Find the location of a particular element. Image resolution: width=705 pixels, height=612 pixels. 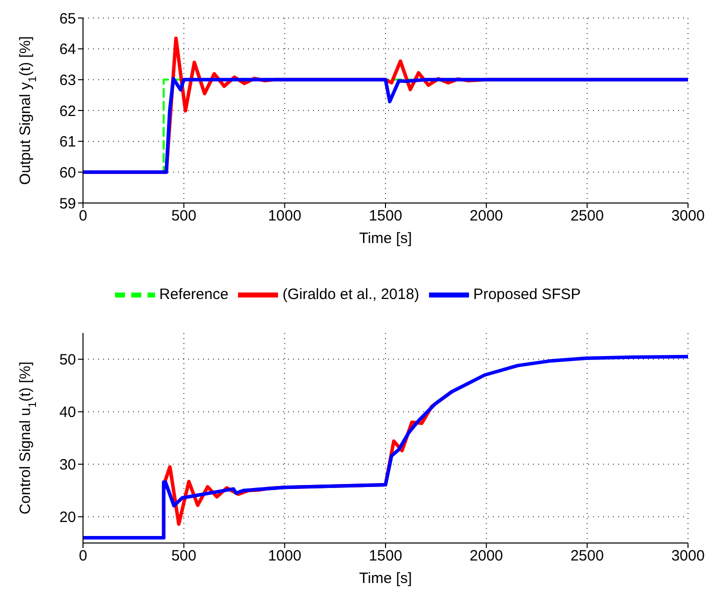

legend-label: (Giraldo et al., 2018) is located at coordinates (351, 294).